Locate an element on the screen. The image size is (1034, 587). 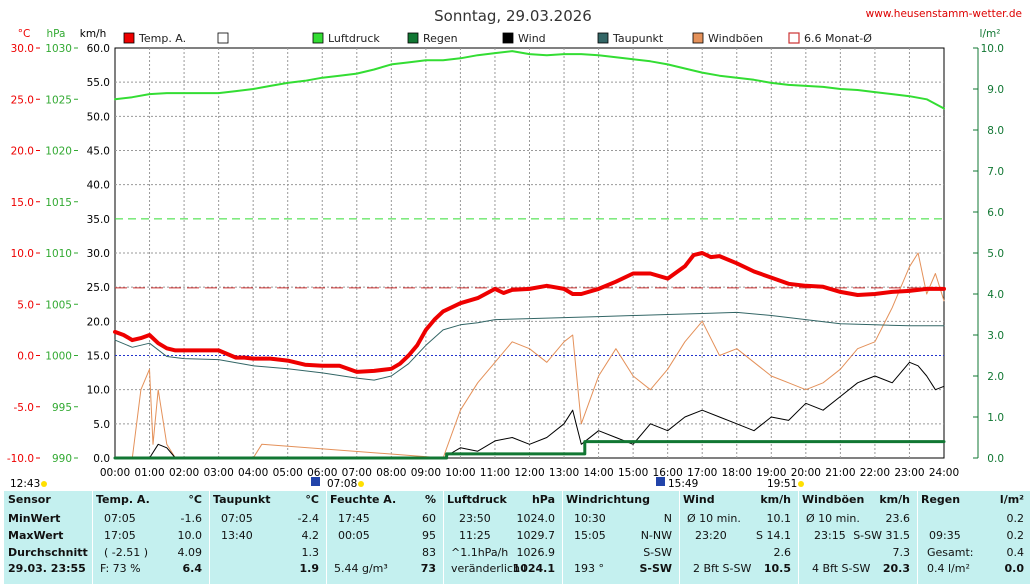
rain-tick-label: 0.0 is located at coordinates (995, 459).